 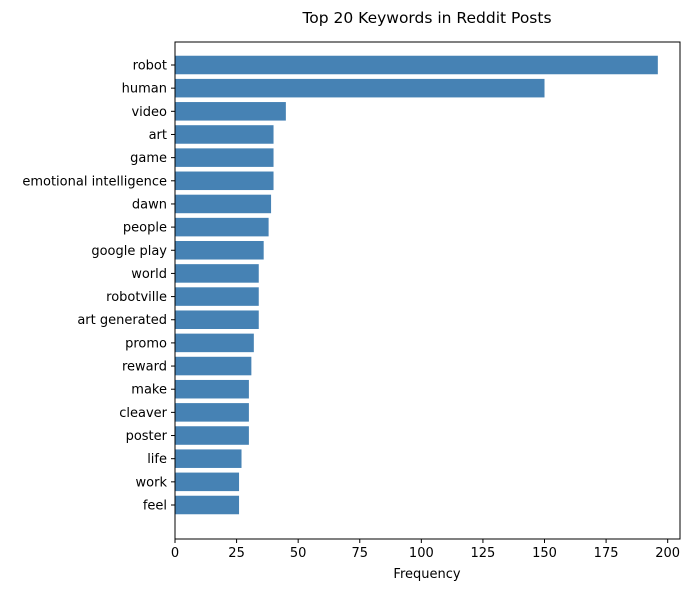 What do you see at coordinates (149, 112) in the screenshot?
I see `category-label: video` at bounding box center [149, 112].